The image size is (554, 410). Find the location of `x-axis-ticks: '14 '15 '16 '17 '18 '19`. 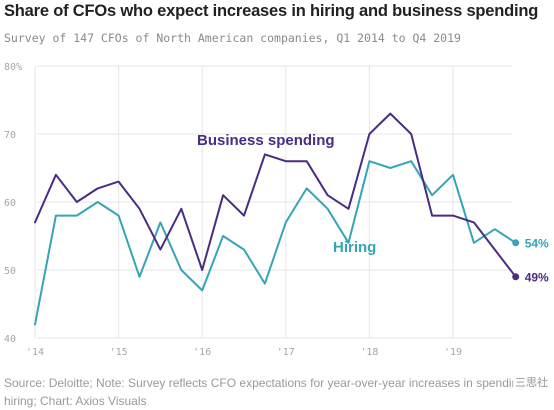

x-axis-ticks: '14 '15 '16 '17 '18 '19 is located at coordinates (244, 352).